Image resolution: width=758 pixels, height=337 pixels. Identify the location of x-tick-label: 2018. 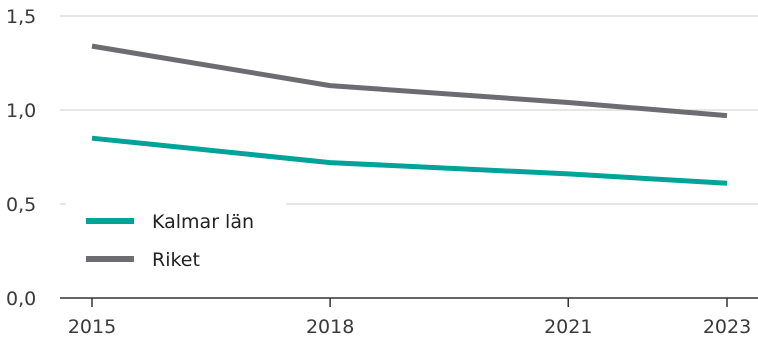
(330, 326).